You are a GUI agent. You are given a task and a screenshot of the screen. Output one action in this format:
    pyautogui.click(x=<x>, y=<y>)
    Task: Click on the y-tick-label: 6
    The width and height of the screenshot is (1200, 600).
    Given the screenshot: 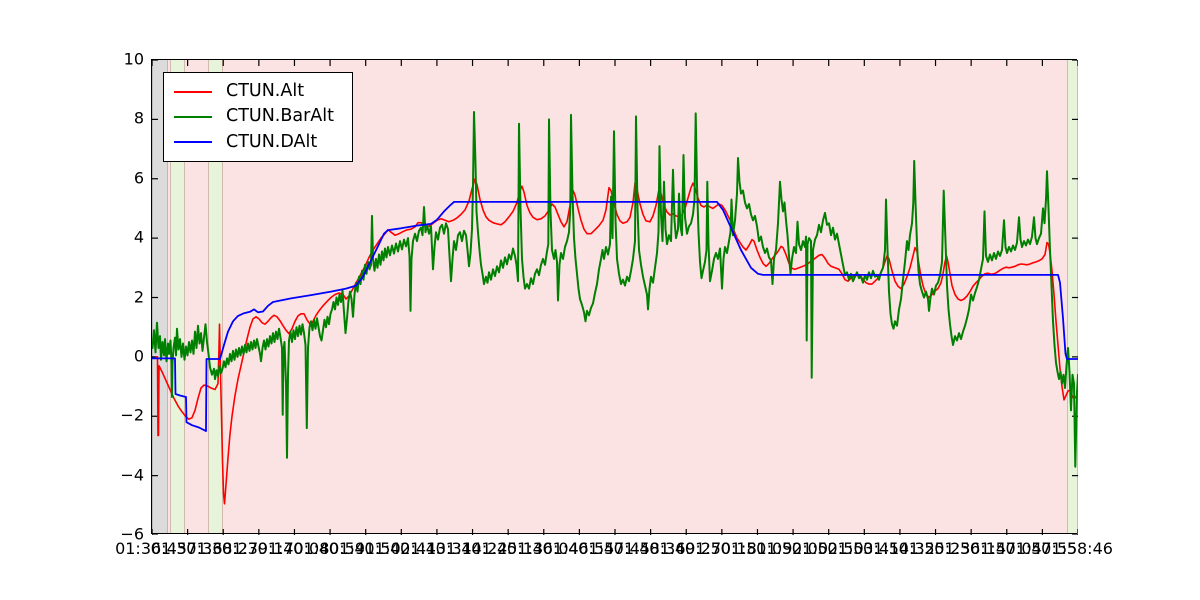 What is the action you would take?
    pyautogui.click(x=138, y=178)
    